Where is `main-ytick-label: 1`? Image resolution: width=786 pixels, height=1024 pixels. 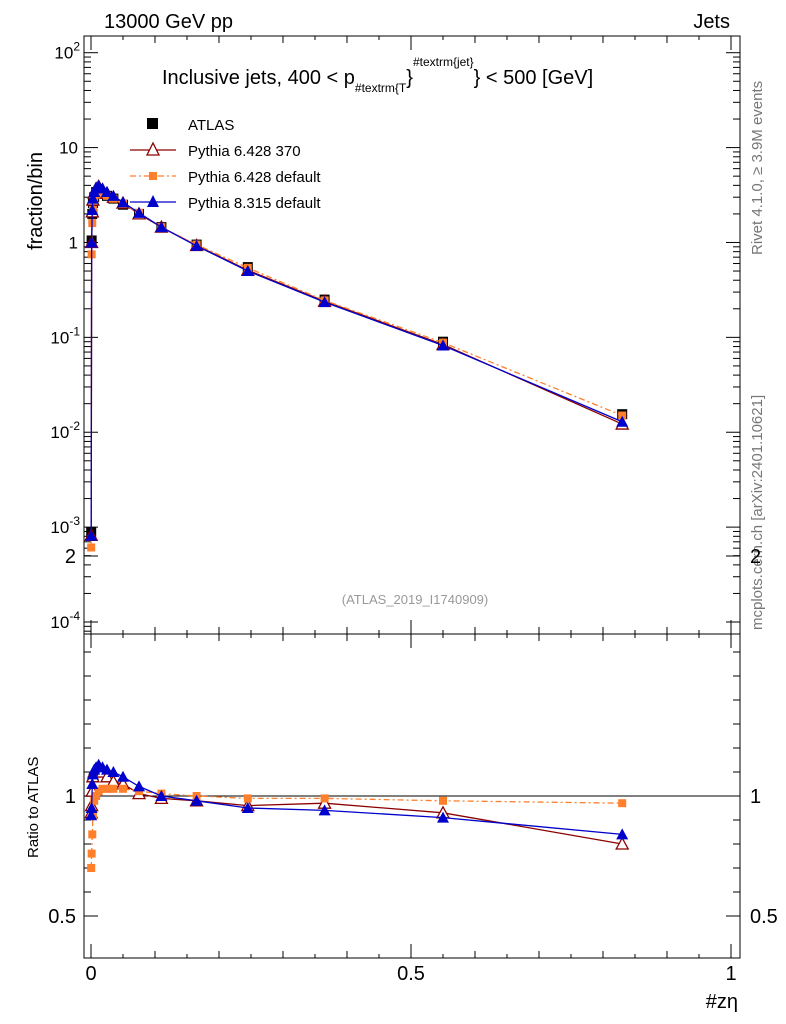 main-ytick-label: 1 is located at coordinates (73, 242).